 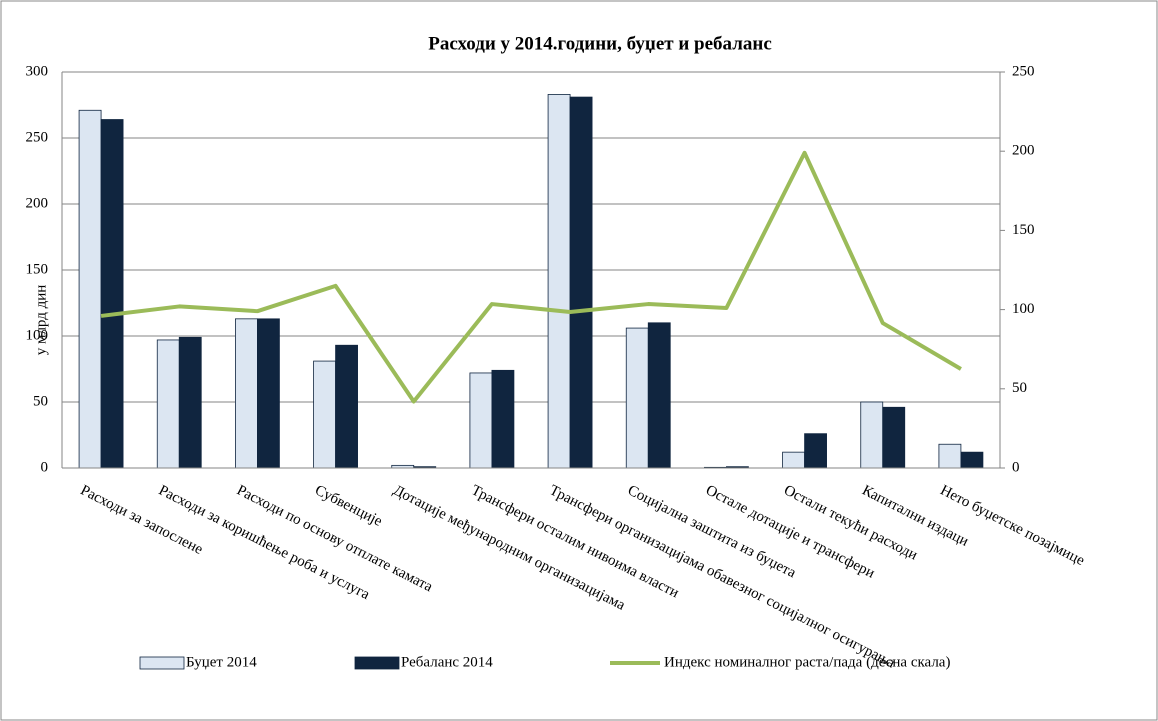 I want to click on y-tick-label: 50, so click(x=40, y=401).